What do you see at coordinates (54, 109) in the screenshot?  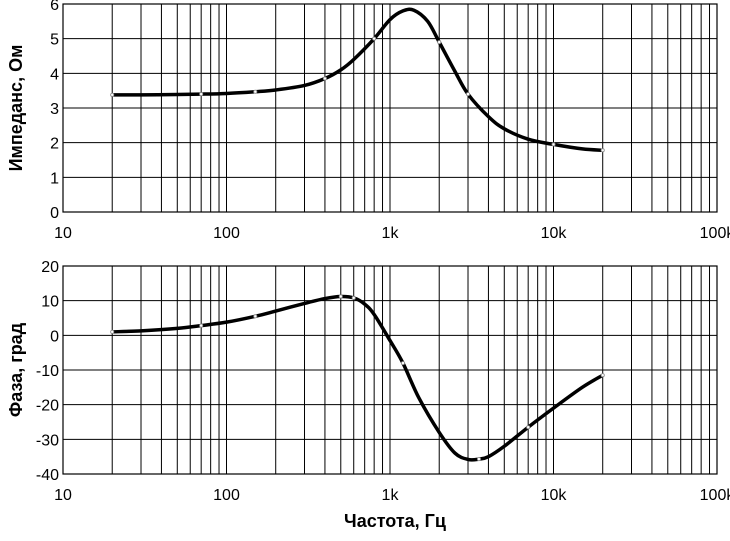 I see `y-tick-label: 3` at bounding box center [54, 109].